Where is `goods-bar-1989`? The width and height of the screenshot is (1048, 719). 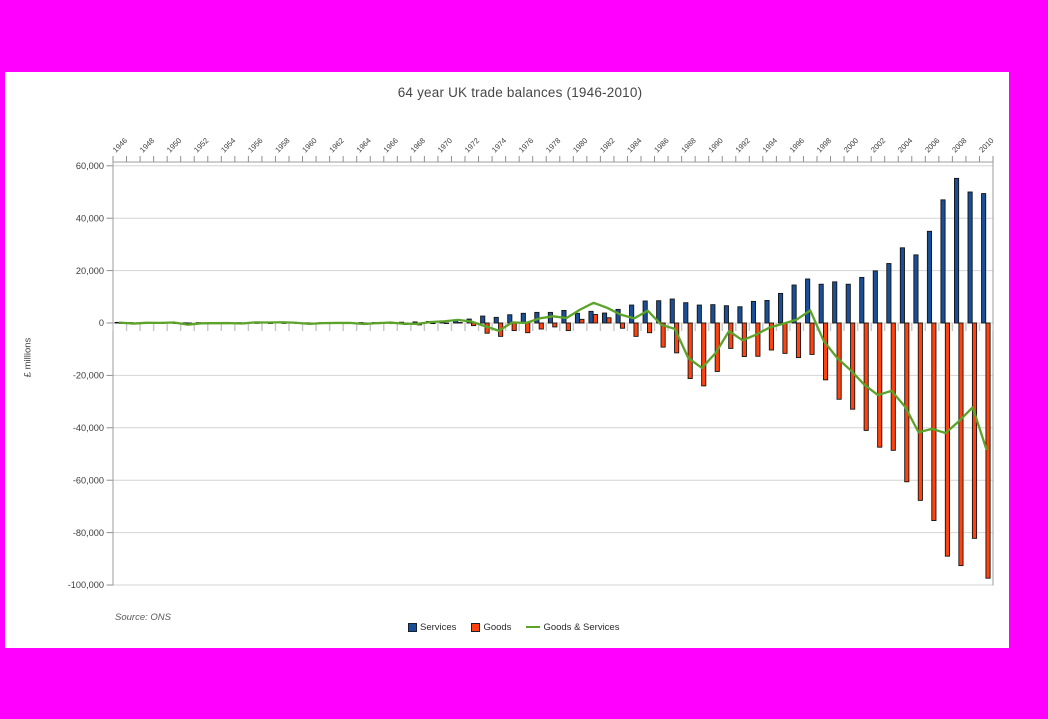 goods-bar-1989 is located at coordinates (704, 354).